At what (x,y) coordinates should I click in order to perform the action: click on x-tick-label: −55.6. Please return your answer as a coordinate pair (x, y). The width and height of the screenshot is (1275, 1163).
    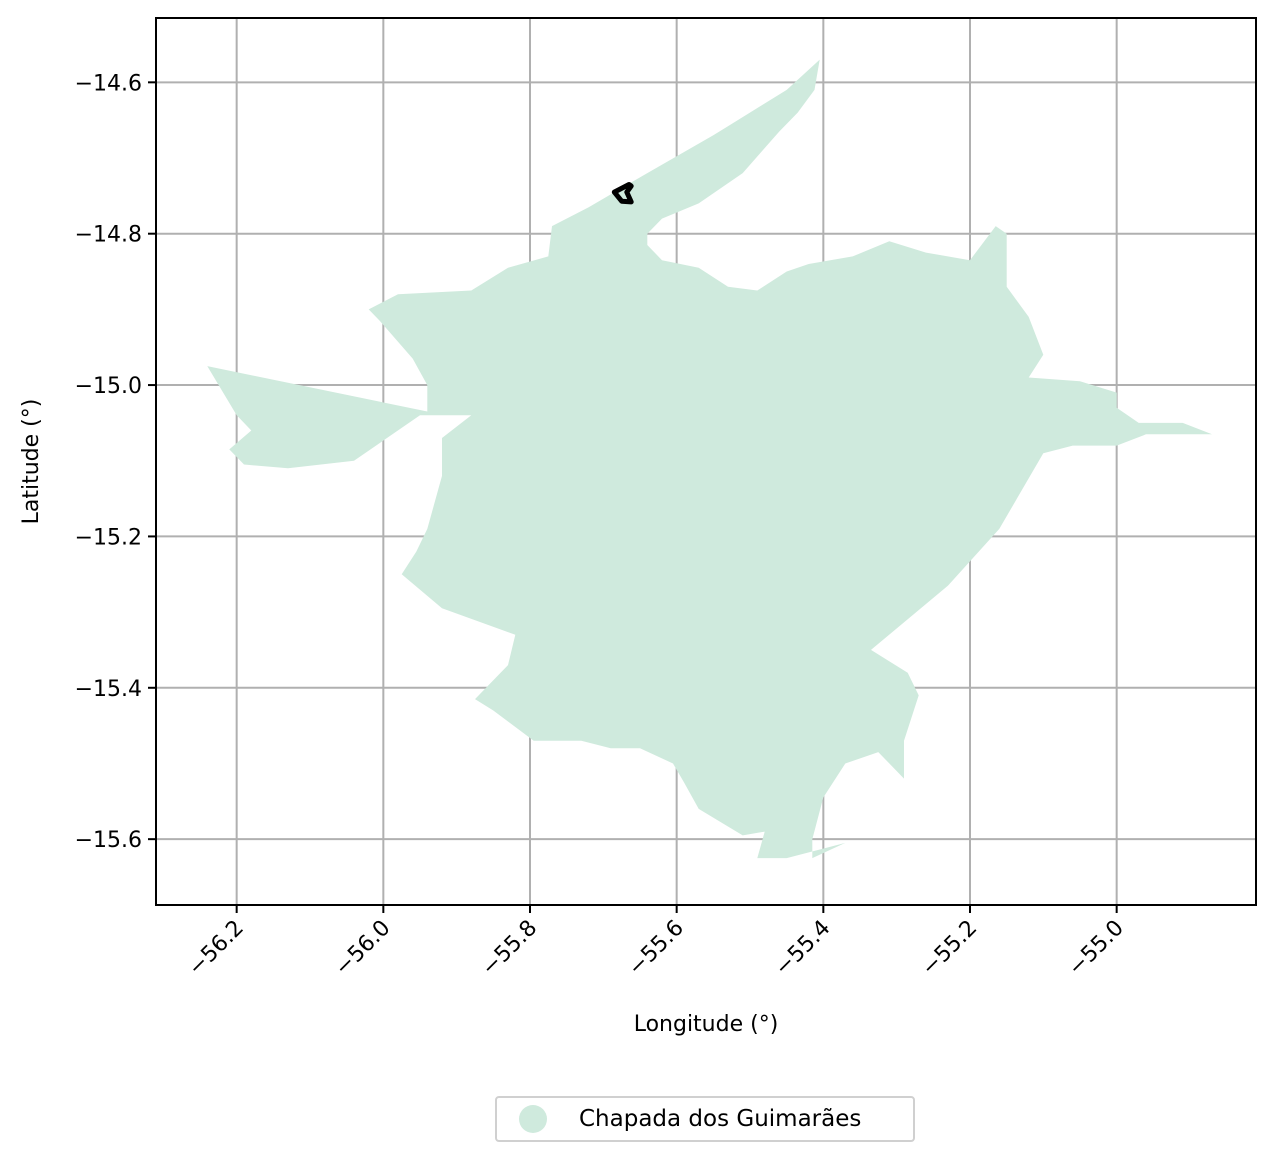
    Looking at the image, I should click on (656, 948).